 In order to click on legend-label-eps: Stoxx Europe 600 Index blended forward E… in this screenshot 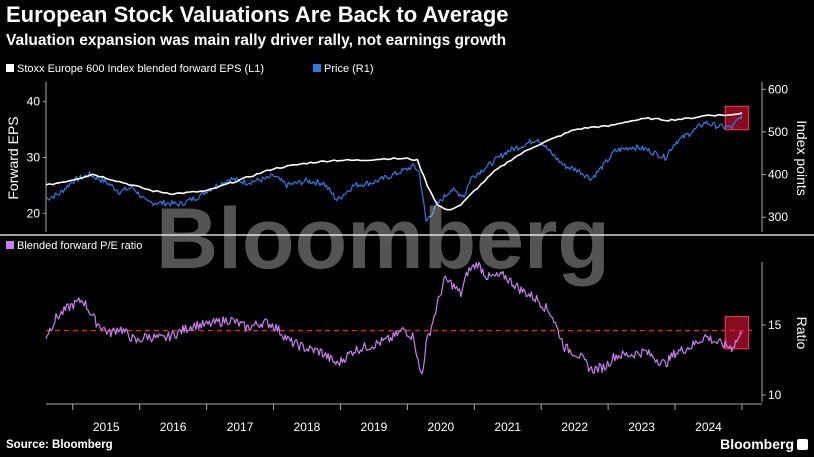, I will do `click(140, 69)`.